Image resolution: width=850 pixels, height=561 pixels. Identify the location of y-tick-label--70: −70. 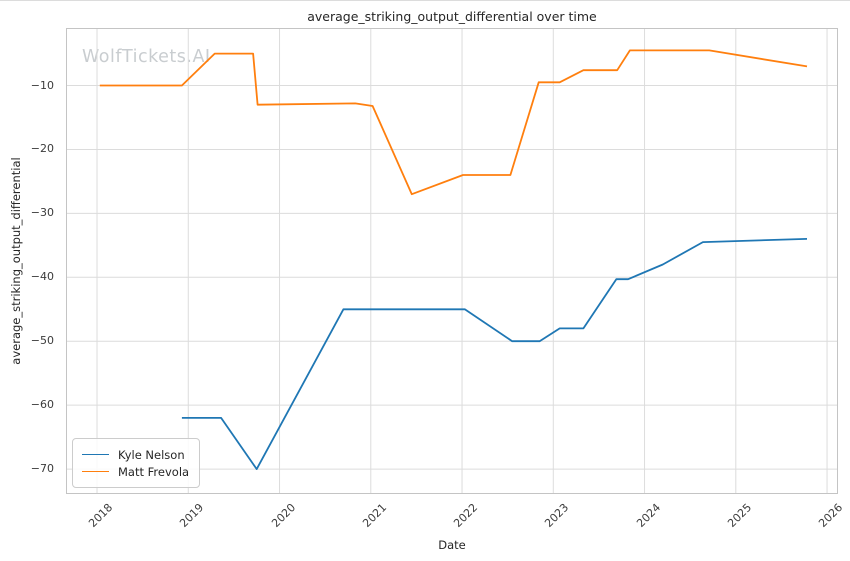
(42, 469).